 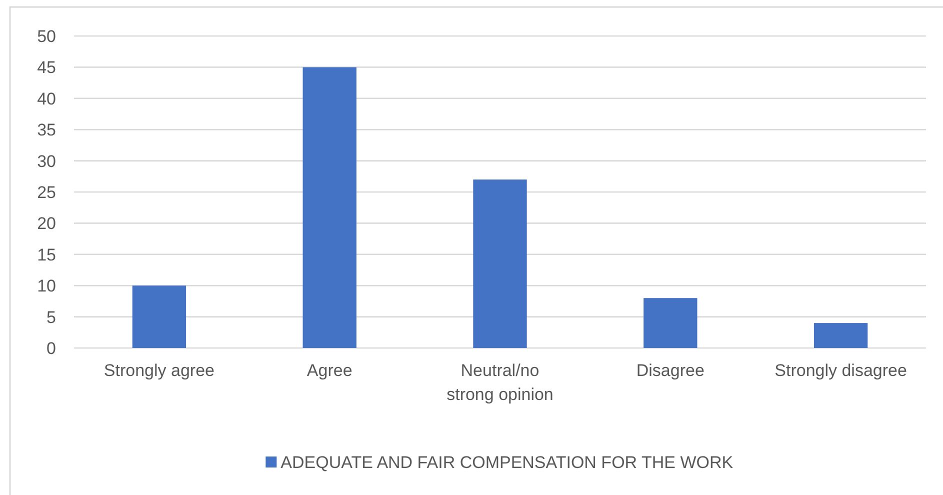 I want to click on y-tick-label: 40, so click(x=46, y=98).